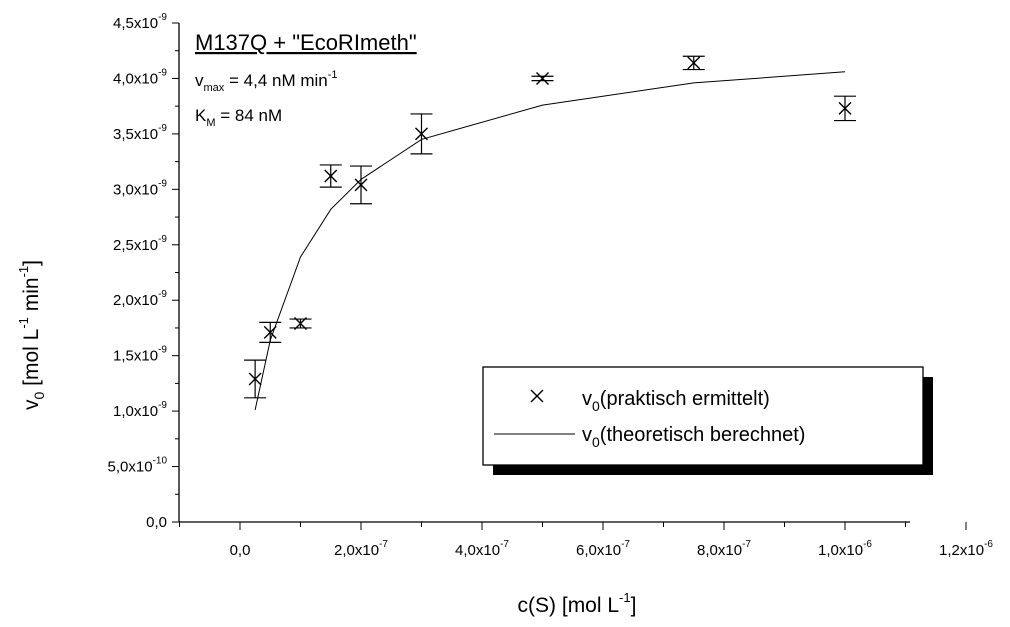 The image size is (1010, 627). I want to click on x-axis-title: c(S) [mol L-1], so click(577, 603).